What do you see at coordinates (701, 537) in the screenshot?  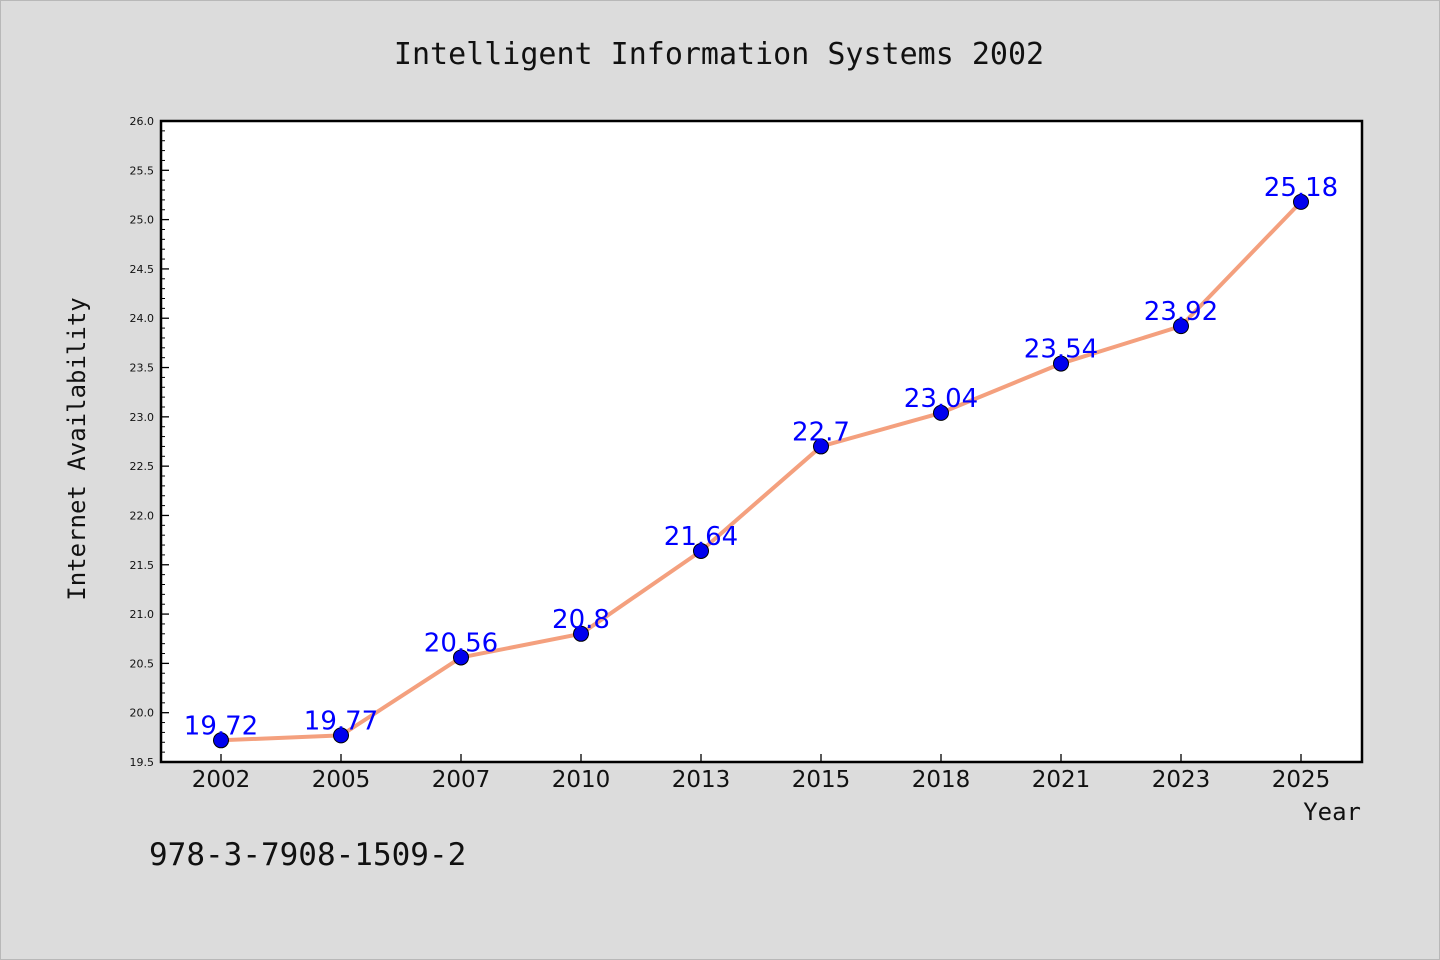 I see `data-label: 21.64` at bounding box center [701, 537].